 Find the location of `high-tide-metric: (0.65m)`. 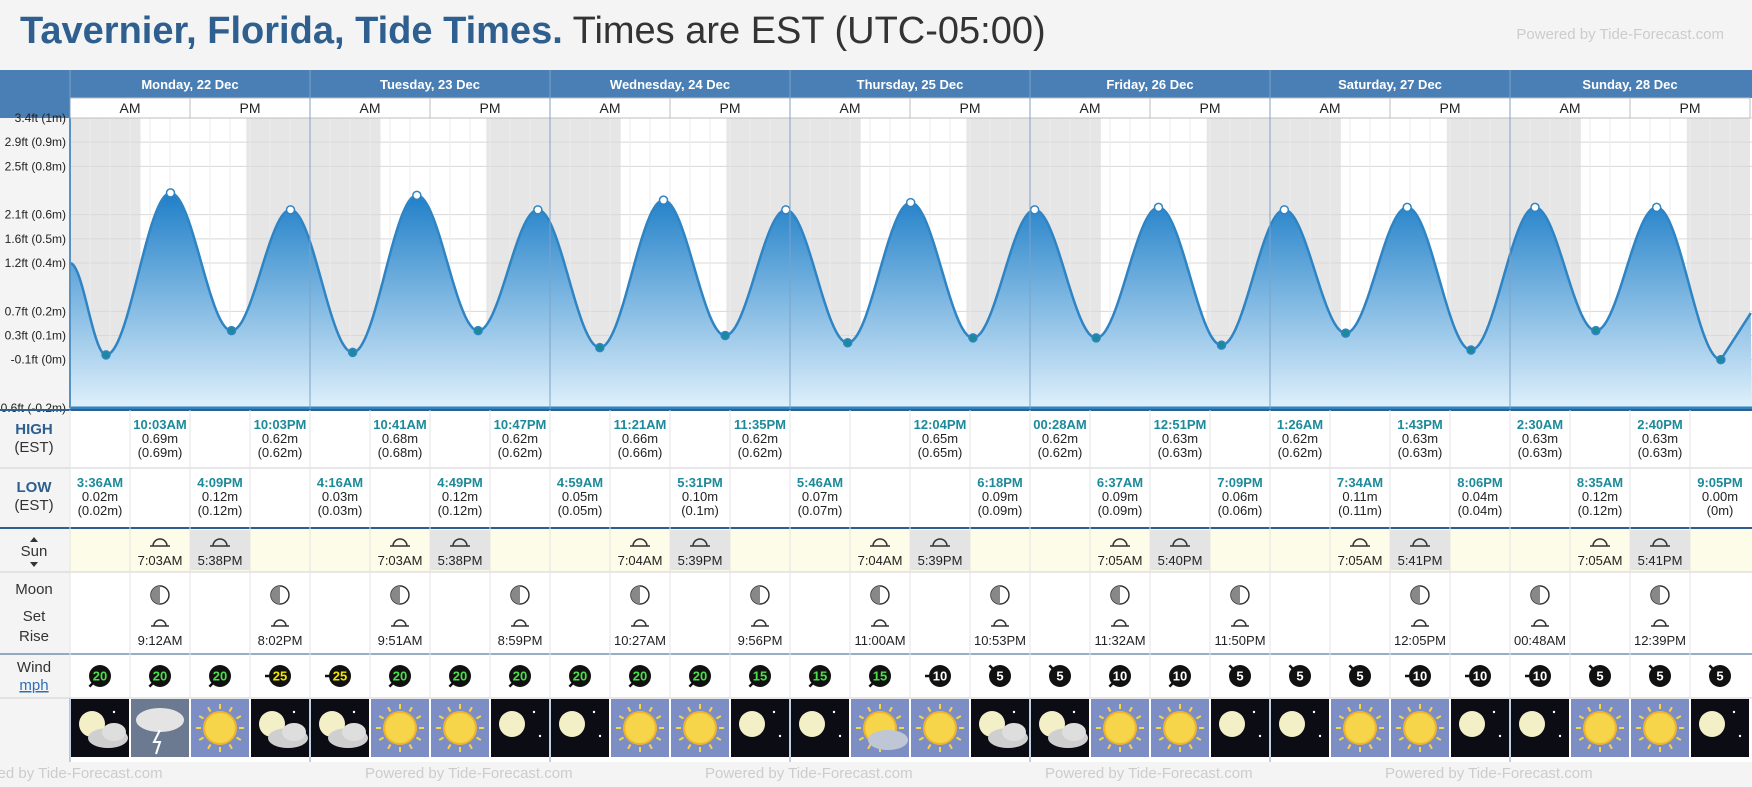

high-tide-metric: (0.65m) is located at coordinates (940, 452).